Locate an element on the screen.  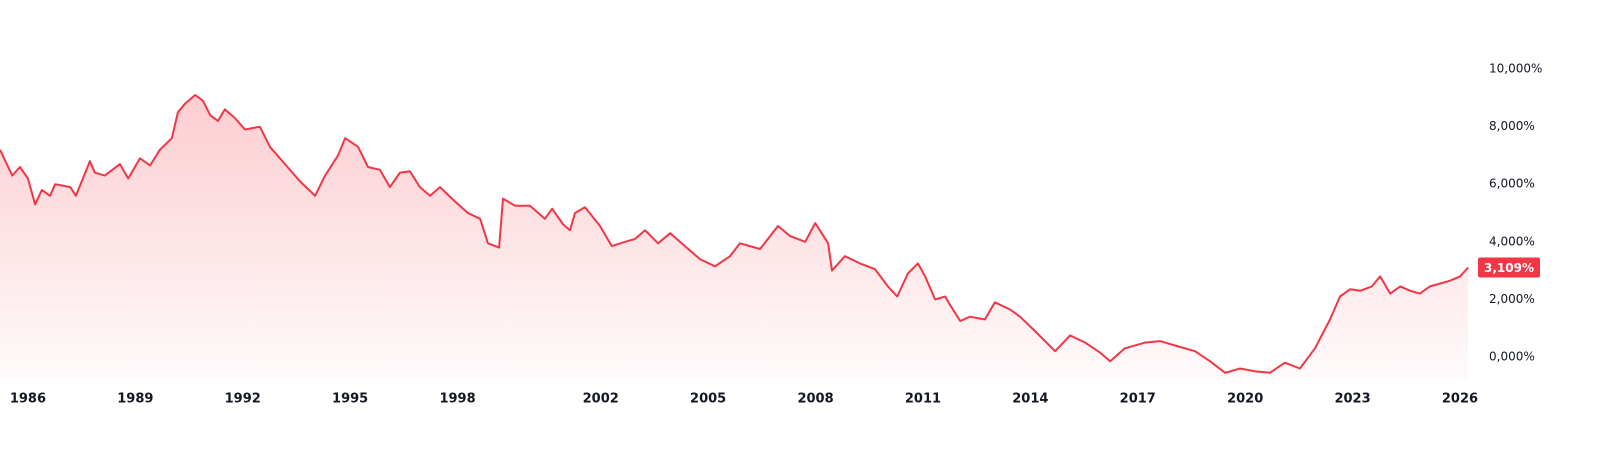
y-tick-label: 8,000% is located at coordinates (1512, 126).